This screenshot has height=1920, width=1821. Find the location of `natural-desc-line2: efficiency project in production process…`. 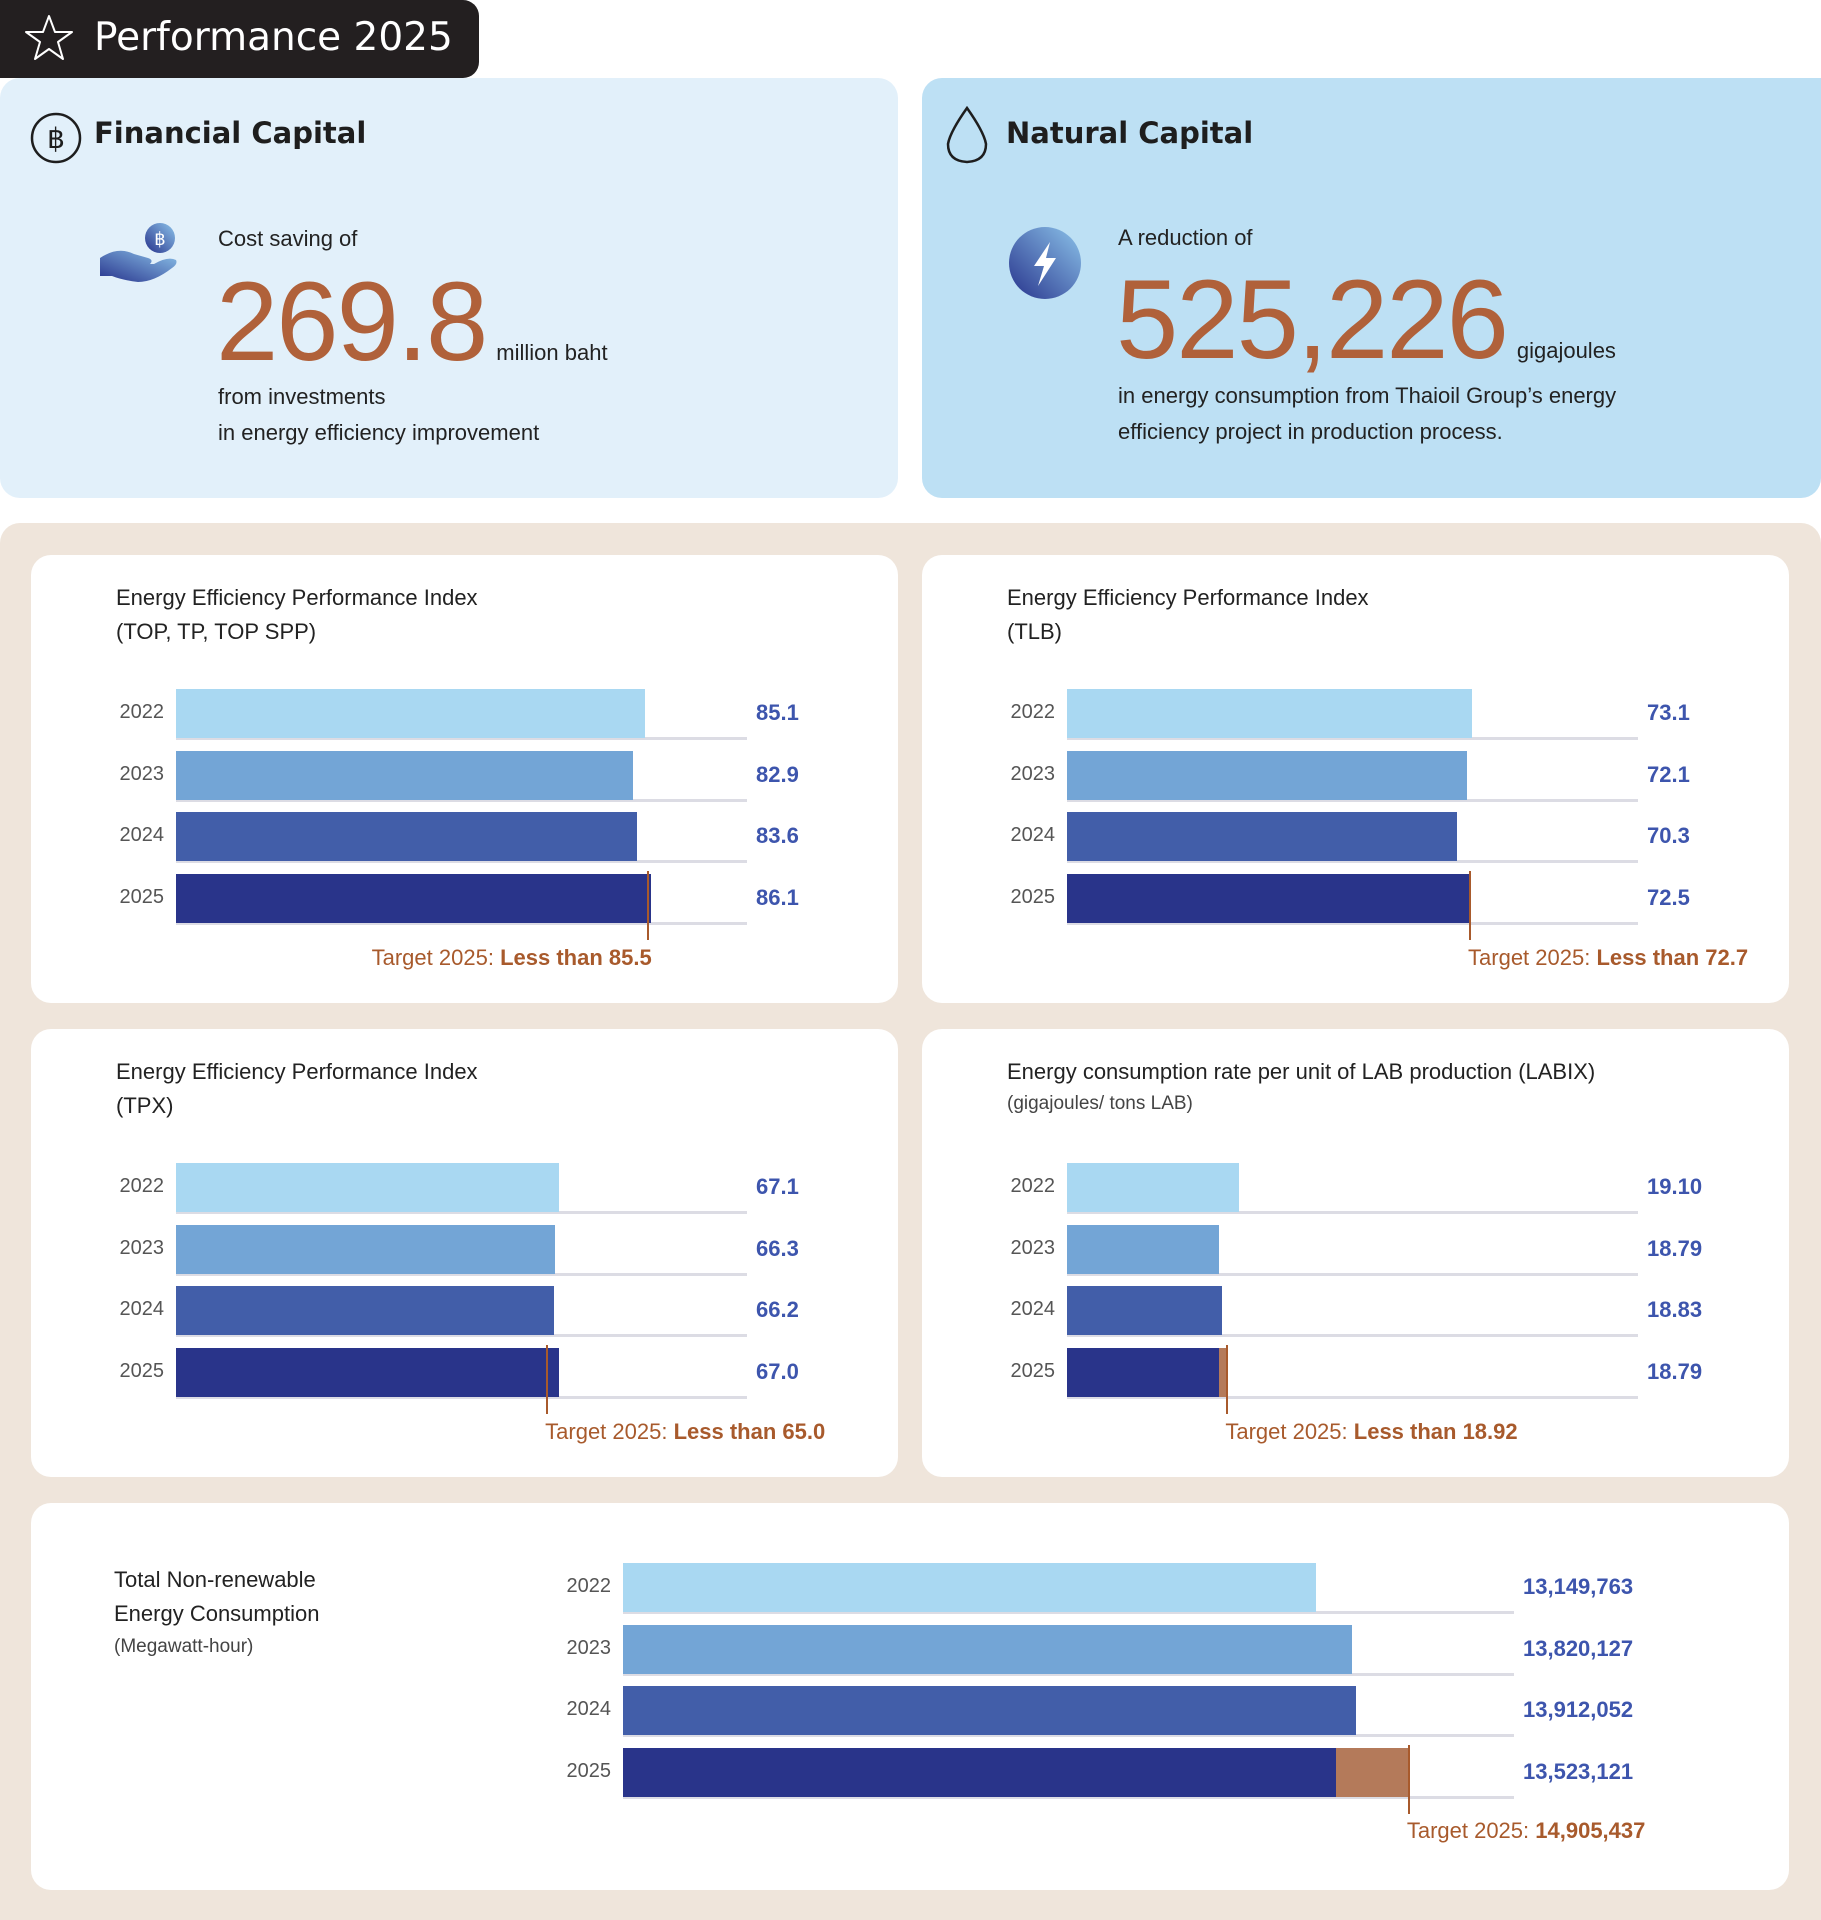

natural-desc-line2: efficiency project in production process… is located at coordinates (1310, 431).